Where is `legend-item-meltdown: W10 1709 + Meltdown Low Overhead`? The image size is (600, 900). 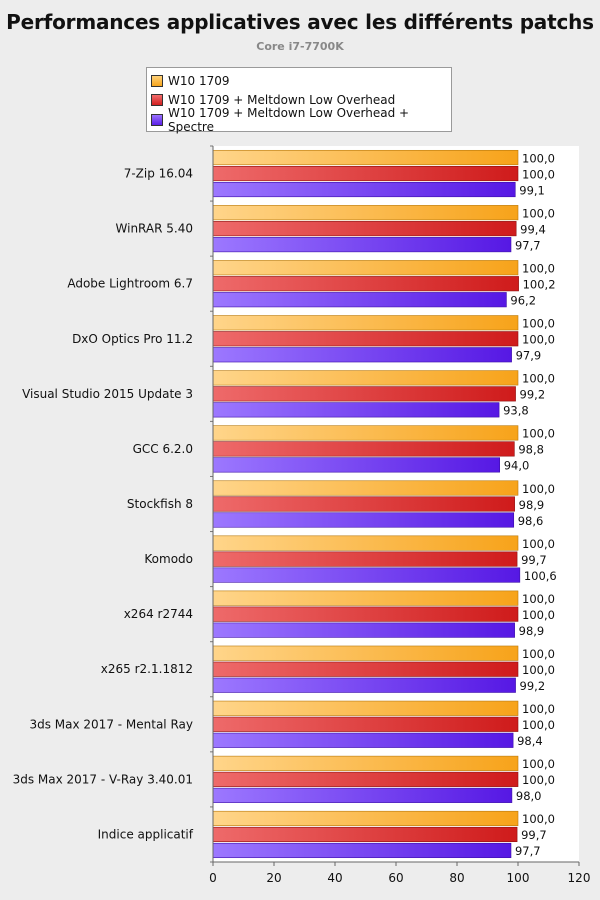
legend-item-meltdown: W10 1709 + Meltdown Low Overhead is located at coordinates (301, 101).